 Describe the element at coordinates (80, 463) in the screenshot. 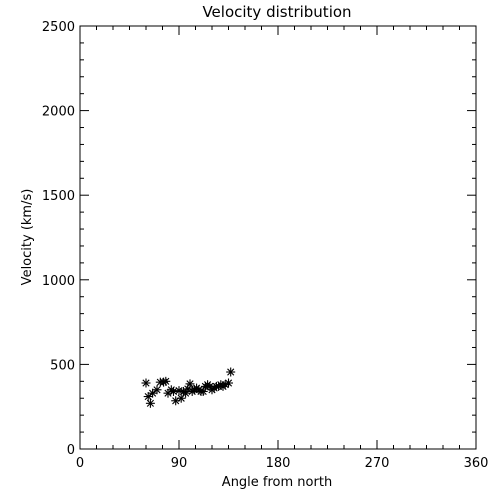

I see `x-tick-label: 0` at that location.